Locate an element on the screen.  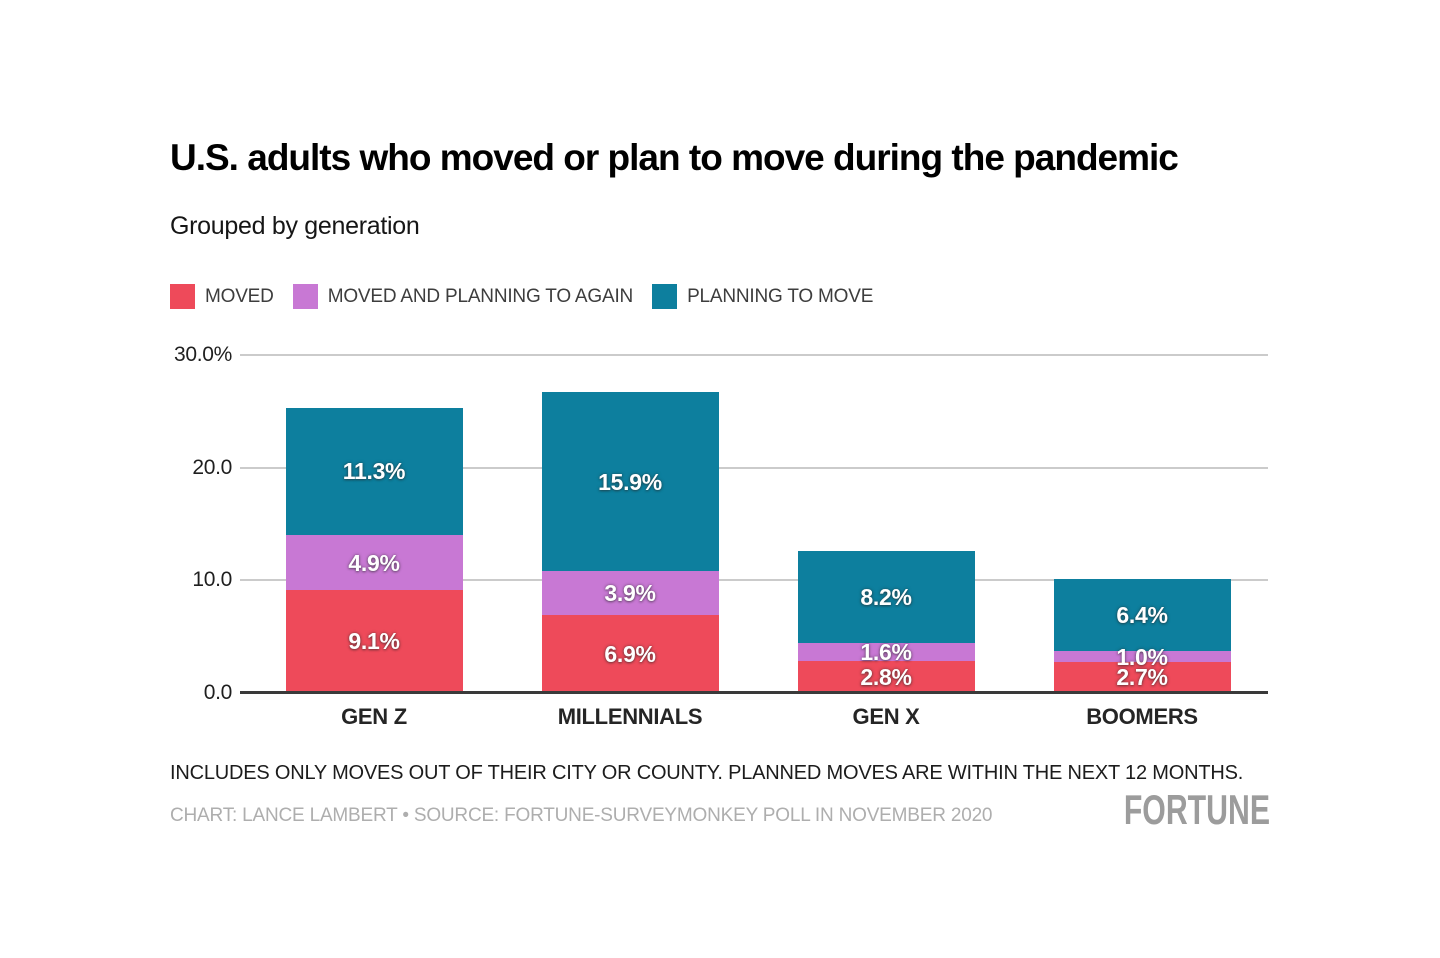
legend-label: PLANNING TO MOVE is located at coordinates (780, 296).